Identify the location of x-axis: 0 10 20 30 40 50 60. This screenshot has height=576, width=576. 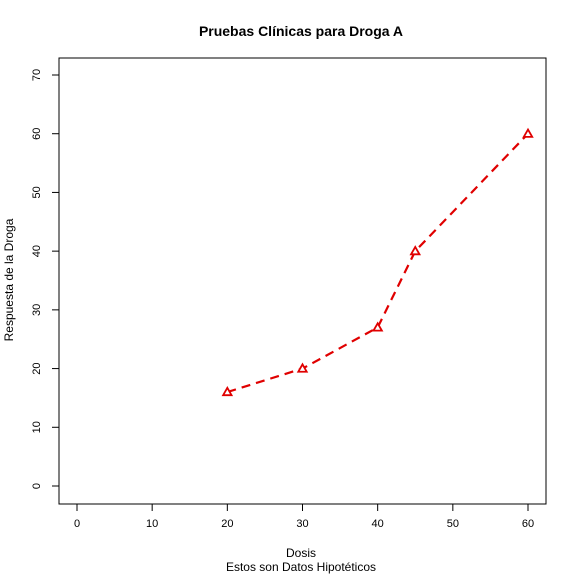
(304, 516).